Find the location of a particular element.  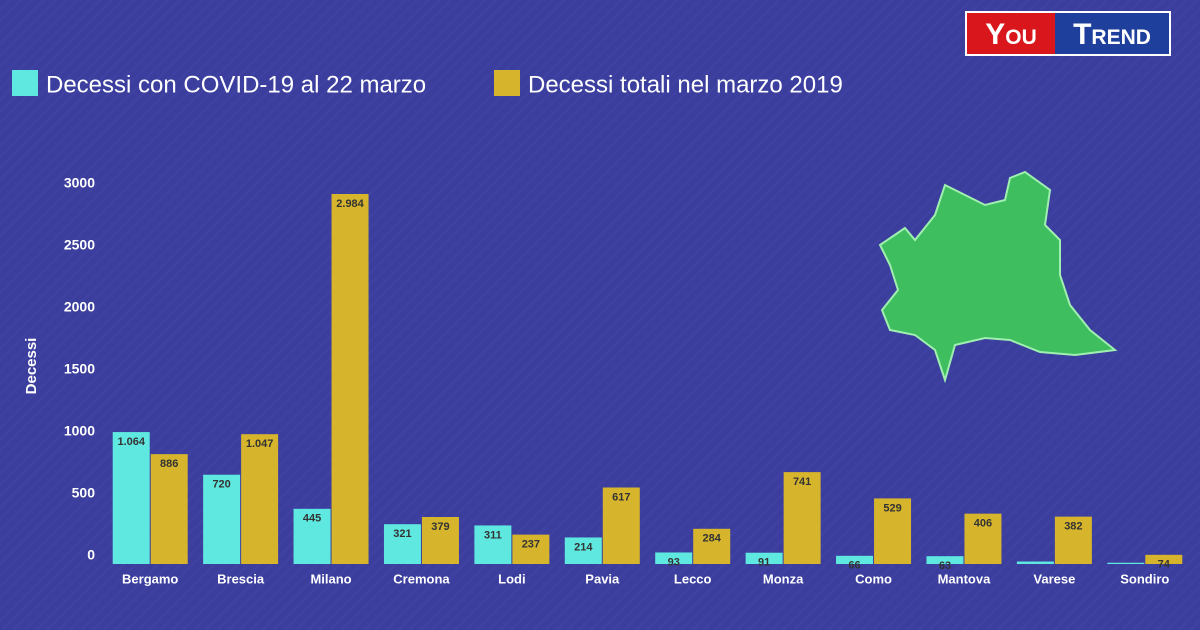

y-tick-label: 0 is located at coordinates (91, 555).